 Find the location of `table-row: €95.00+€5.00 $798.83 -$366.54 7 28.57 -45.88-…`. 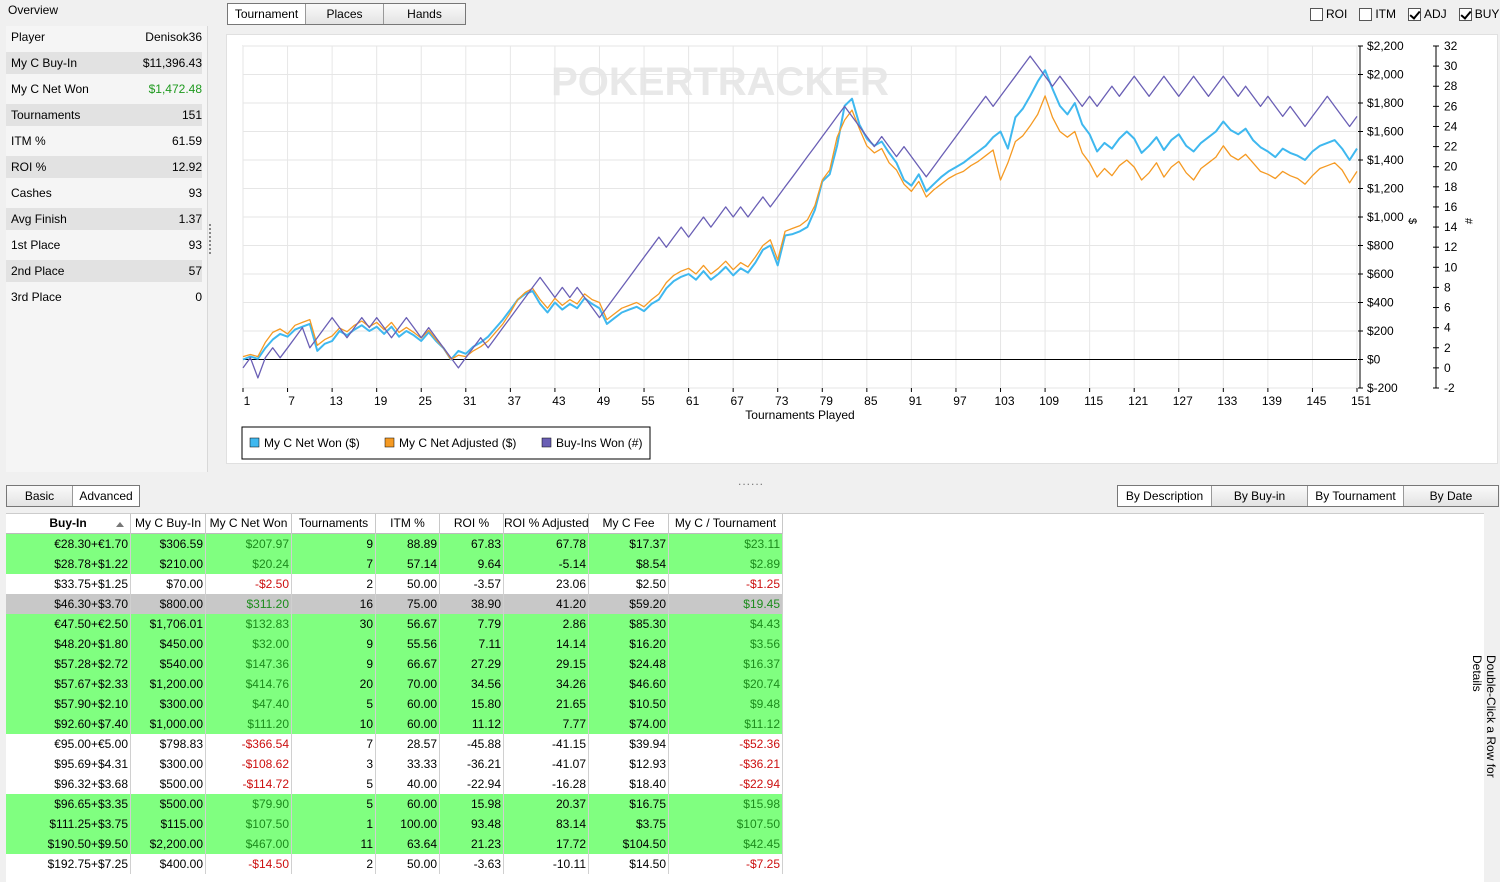

table-row: €95.00+€5.00 $798.83 -$366.54 7 28.57 -45.88-… is located at coordinates (394, 744).